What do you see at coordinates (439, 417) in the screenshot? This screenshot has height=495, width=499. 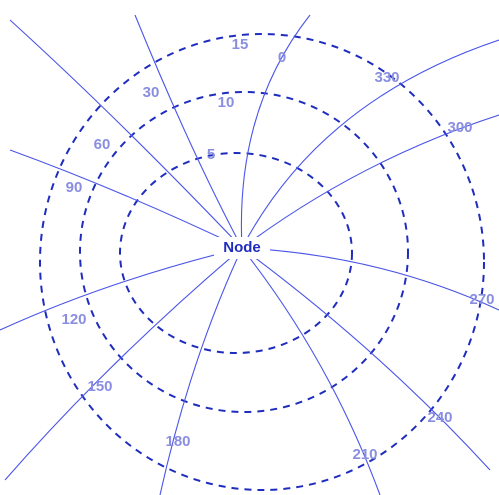 I see `spoke-label: 240` at bounding box center [439, 417].